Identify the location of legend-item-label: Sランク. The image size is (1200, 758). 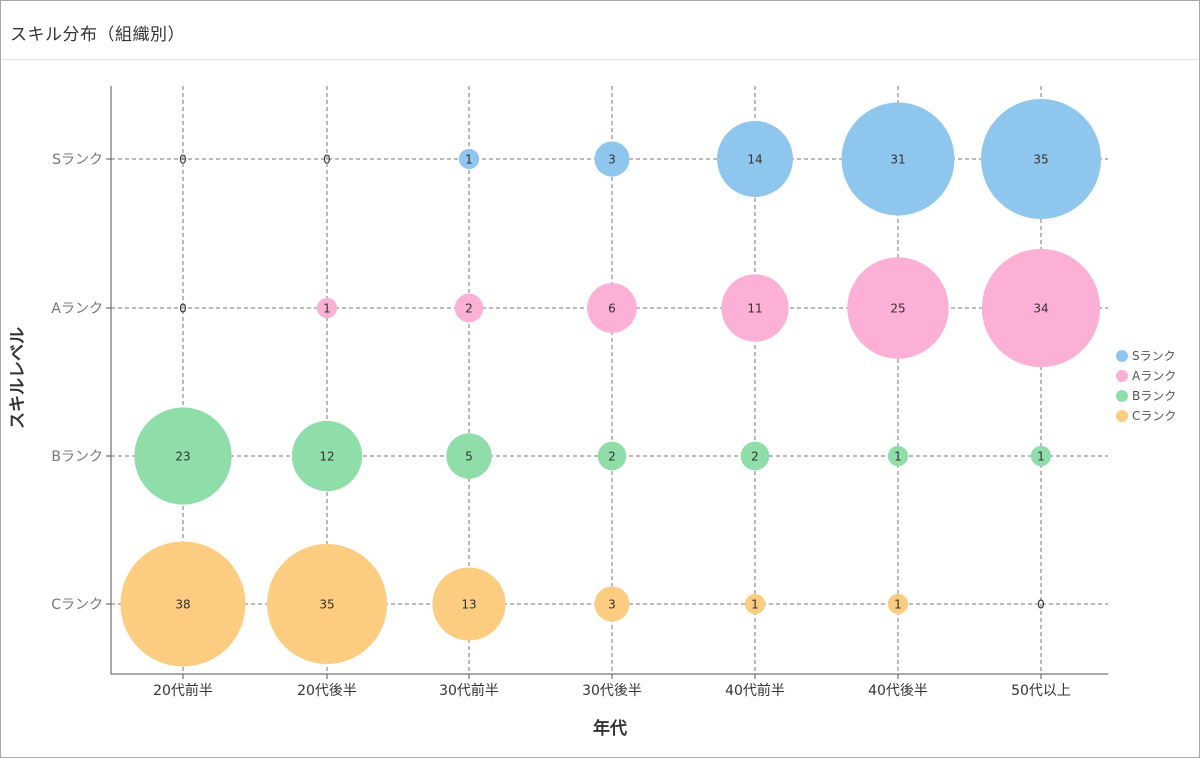
(1154, 356).